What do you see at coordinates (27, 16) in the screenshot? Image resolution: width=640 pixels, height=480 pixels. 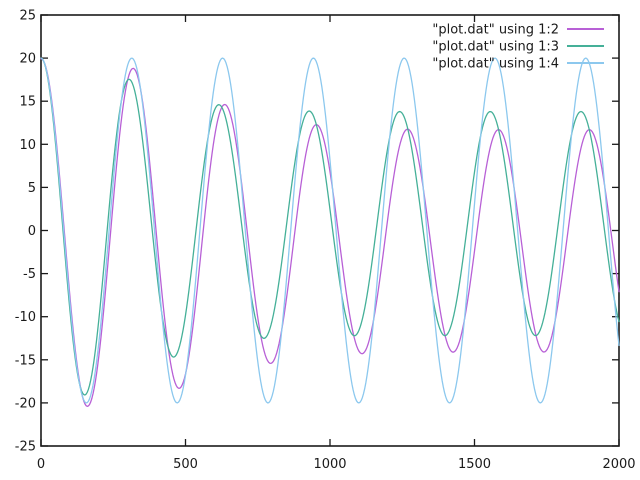 I see `y-tick-label: 25` at bounding box center [27, 16].